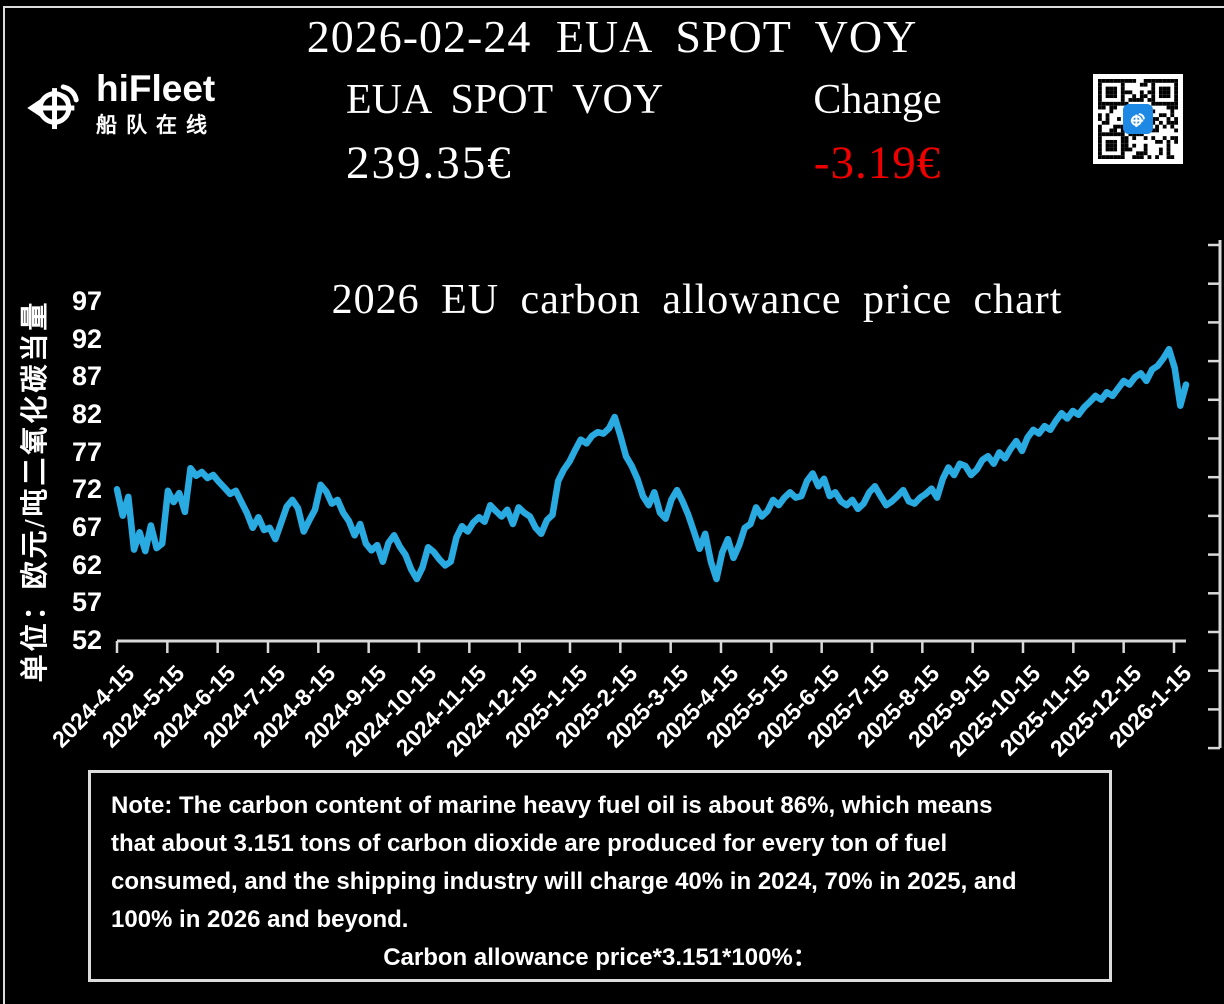 This screenshot has width=1224, height=1004. I want to click on y-tick-label: 62, so click(86, 564).